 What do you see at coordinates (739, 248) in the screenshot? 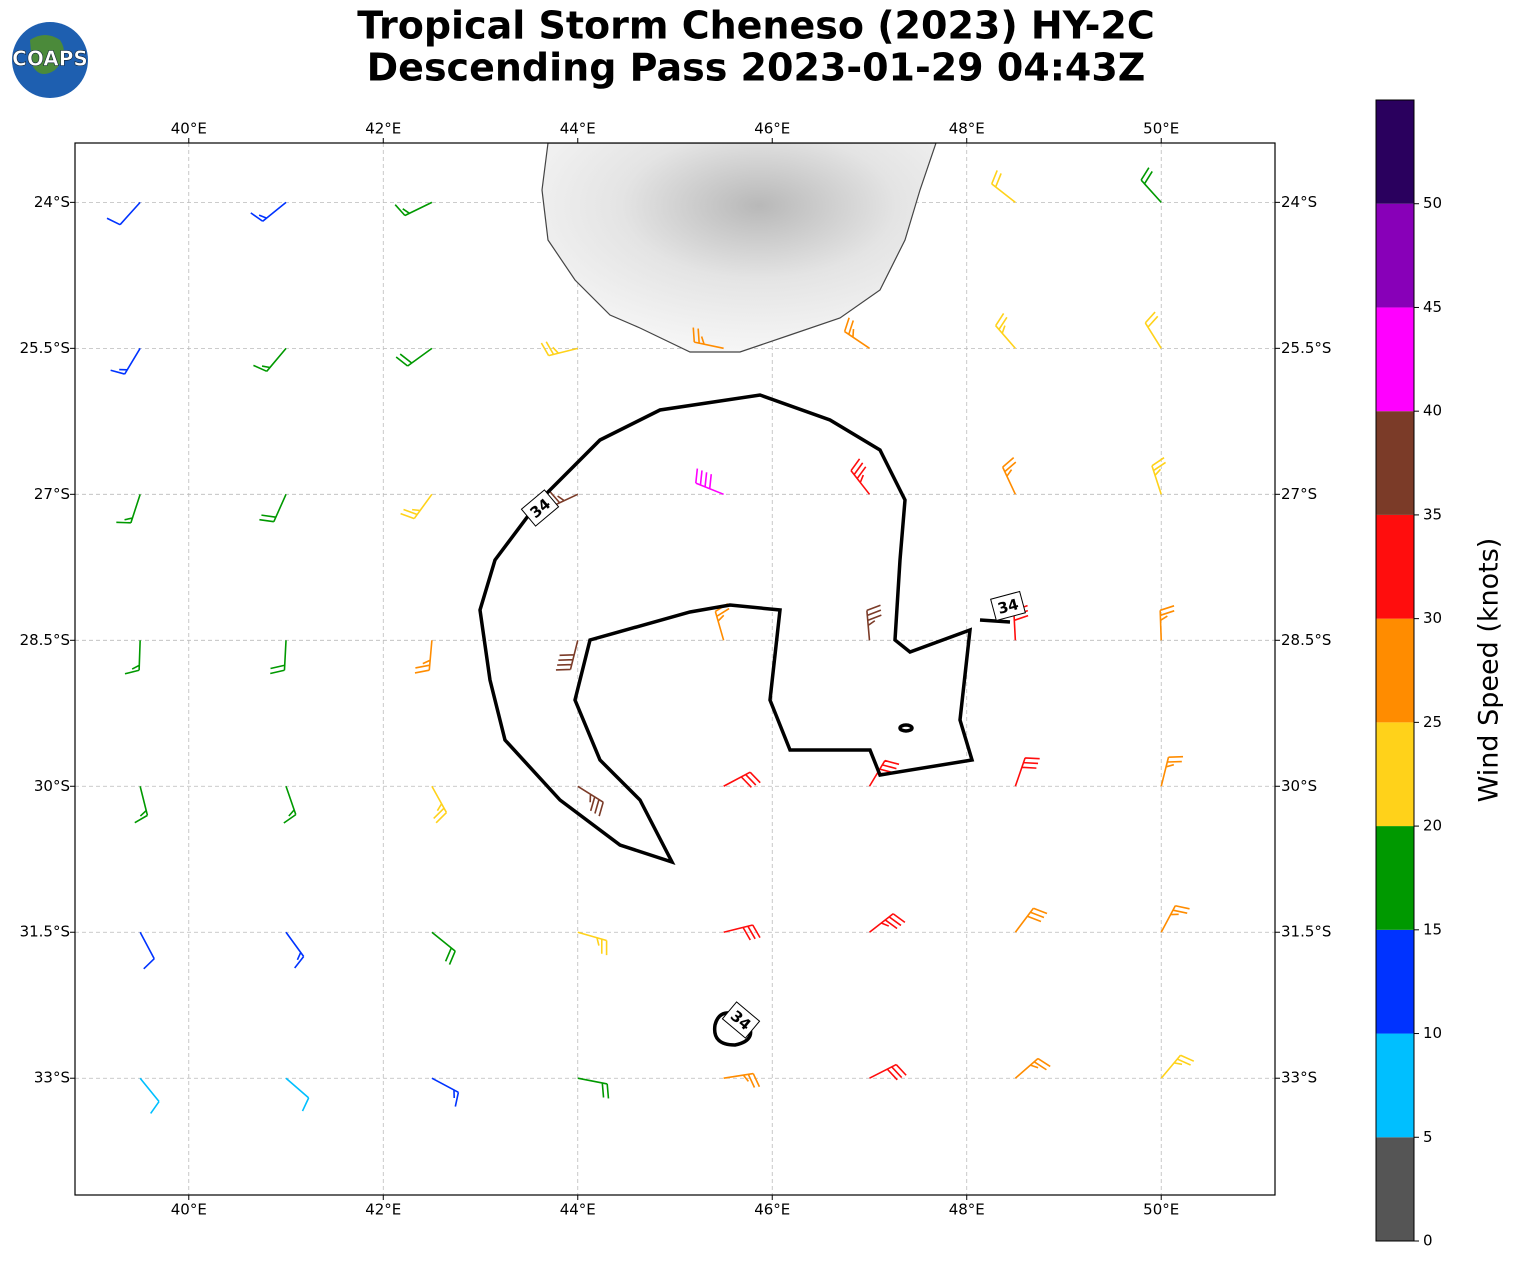
I see `madagascar` at bounding box center [739, 248].